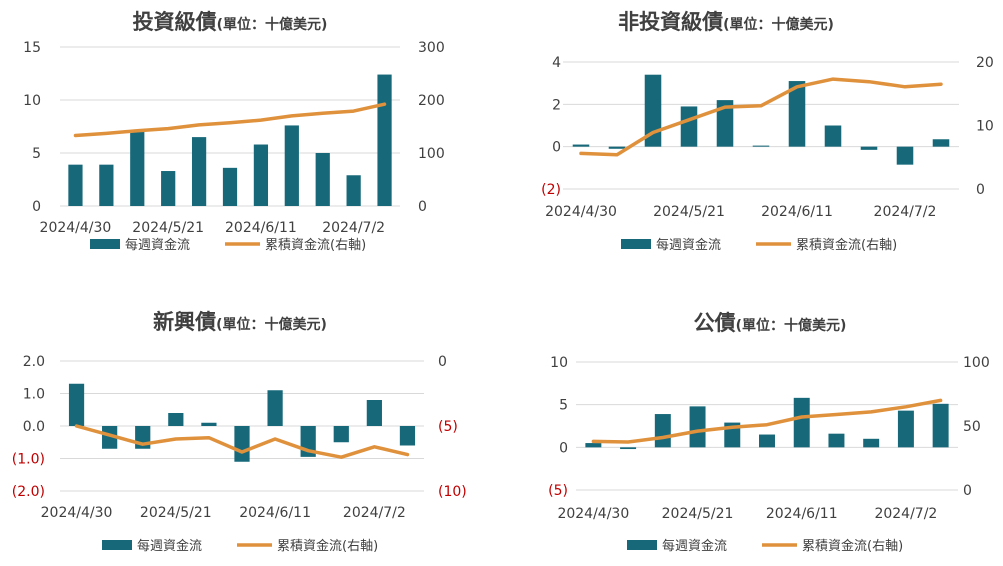  What do you see at coordinates (34, 427) in the screenshot?
I see `left-axis-tick-label: 0.0` at bounding box center [34, 427].